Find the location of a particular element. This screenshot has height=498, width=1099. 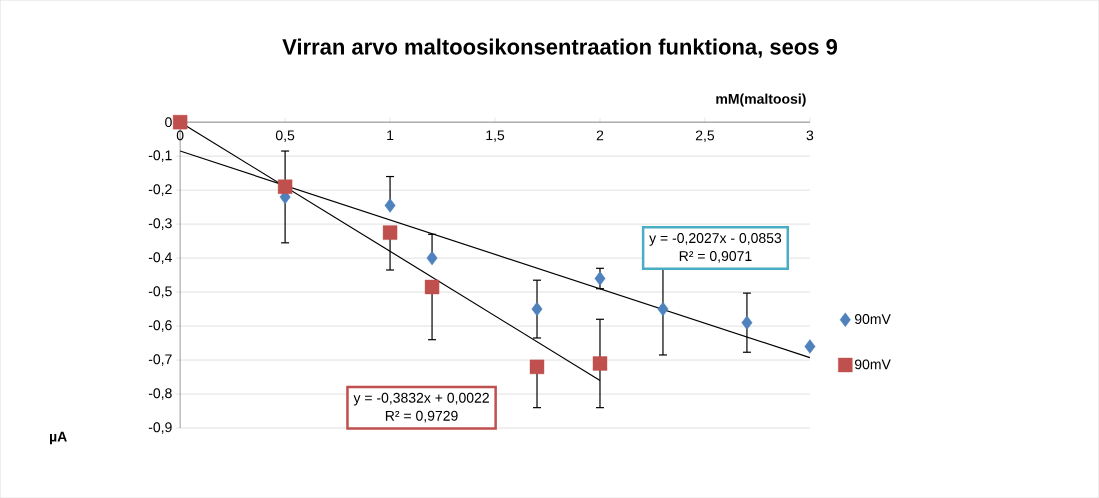

annotation: y = -0,3832x + 0,0022 is located at coordinates (421, 399).